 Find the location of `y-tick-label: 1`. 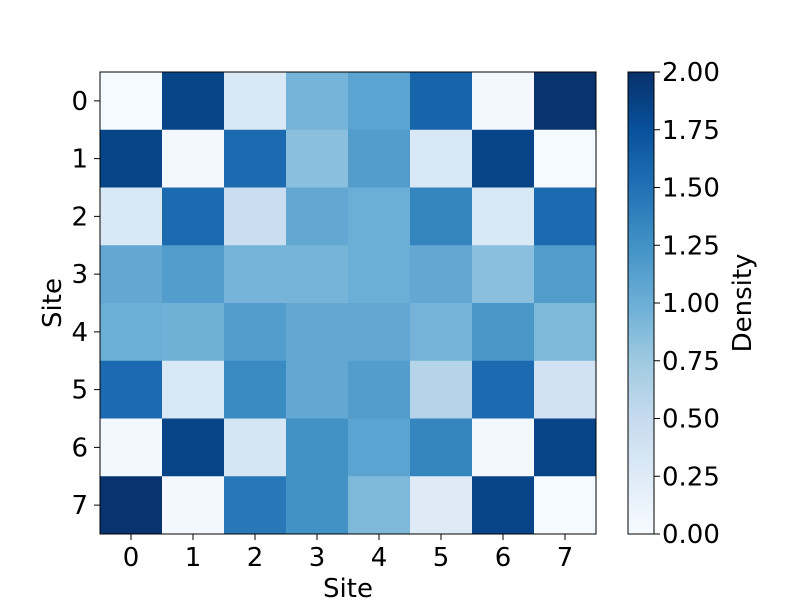

y-tick-label: 1 is located at coordinates (79, 160).